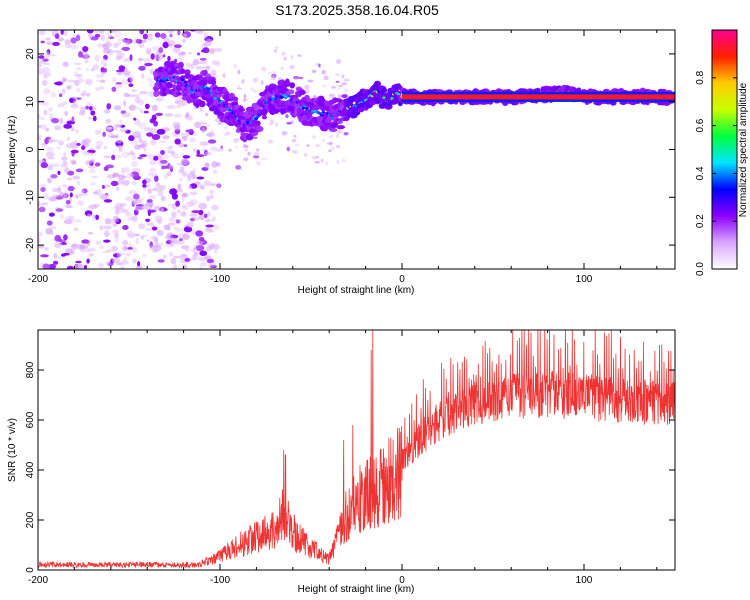 This screenshot has width=750, height=600. What do you see at coordinates (724, 149) in the screenshot?
I see `colorbar-gradient` at bounding box center [724, 149].